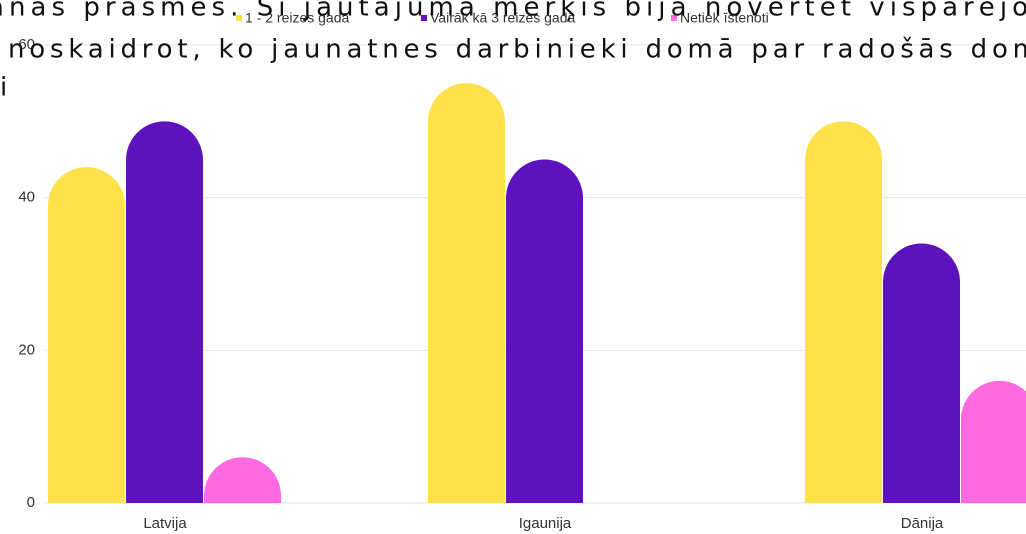 The height and width of the screenshot is (534, 1026). Describe the element at coordinates (297, 18) in the screenshot. I see `legend-label: 1 - 2 reizes gadā` at that location.